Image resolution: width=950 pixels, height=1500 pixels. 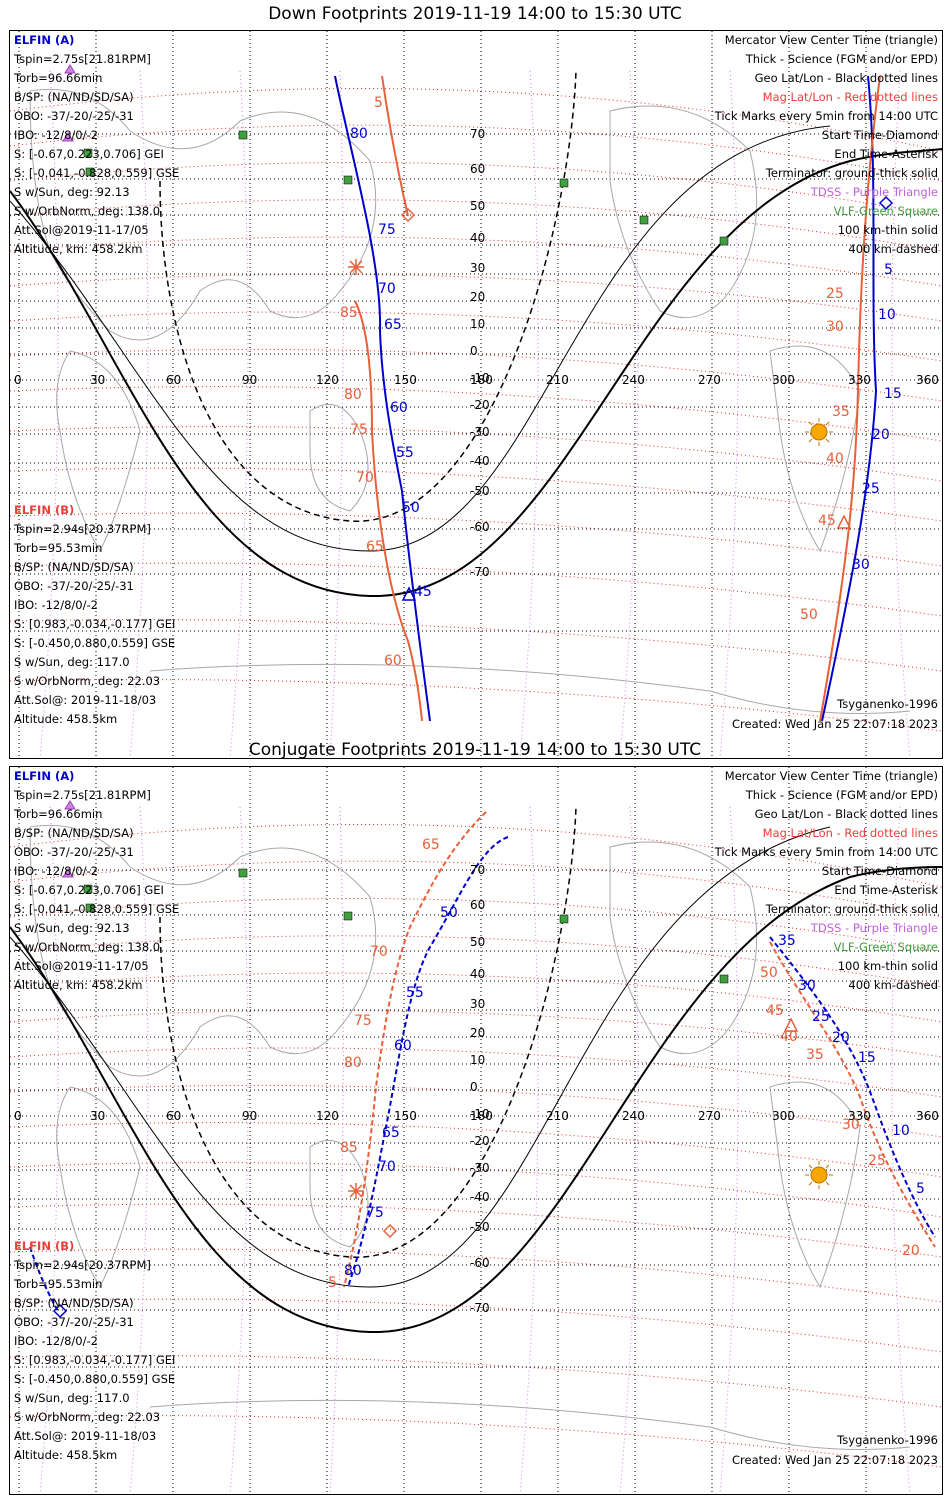 I want to click on info-line: Torb=95.53min, so click(x=58, y=548).